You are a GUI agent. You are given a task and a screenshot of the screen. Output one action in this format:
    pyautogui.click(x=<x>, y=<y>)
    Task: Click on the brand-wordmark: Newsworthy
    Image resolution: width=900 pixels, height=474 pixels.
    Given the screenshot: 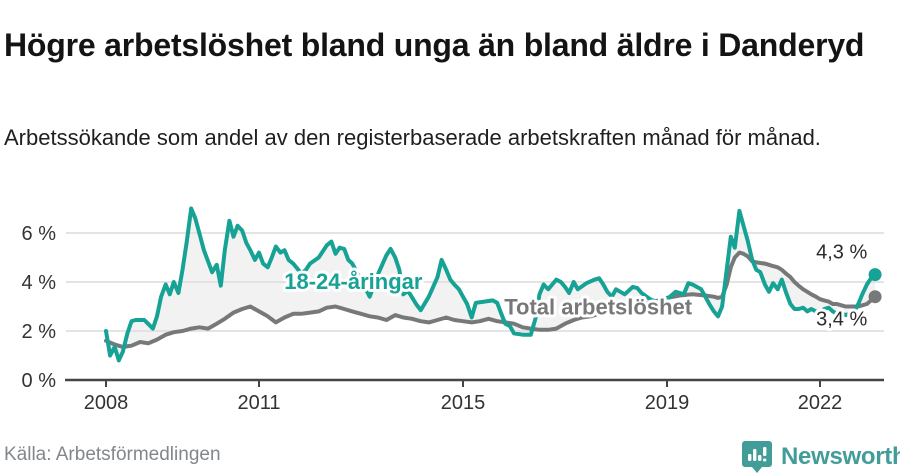 What is the action you would take?
    pyautogui.click(x=840, y=456)
    